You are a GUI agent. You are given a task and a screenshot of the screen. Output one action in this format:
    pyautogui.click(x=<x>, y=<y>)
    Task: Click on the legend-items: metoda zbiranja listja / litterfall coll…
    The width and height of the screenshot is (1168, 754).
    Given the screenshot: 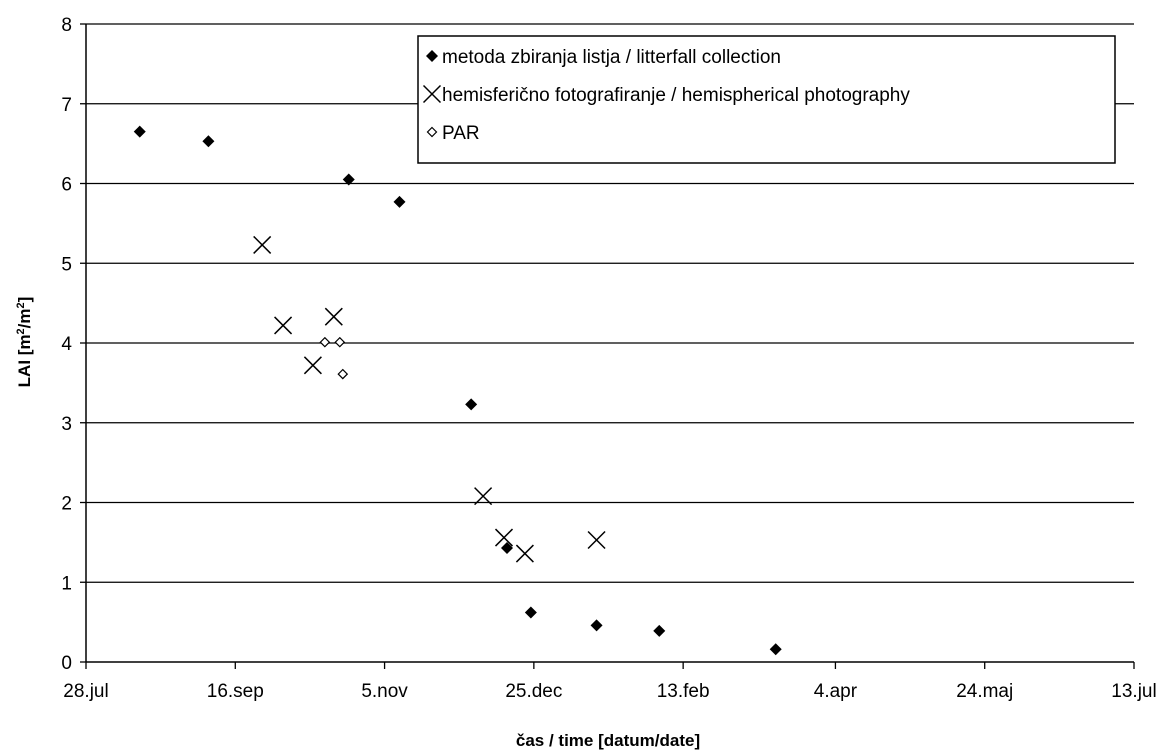 What is the action you would take?
    pyautogui.click(x=666, y=95)
    